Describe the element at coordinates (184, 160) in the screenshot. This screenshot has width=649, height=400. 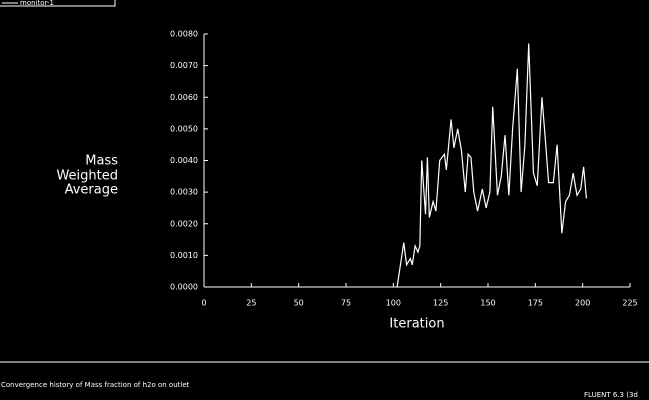
I see `y-tick-label: 0.0040` at that location.